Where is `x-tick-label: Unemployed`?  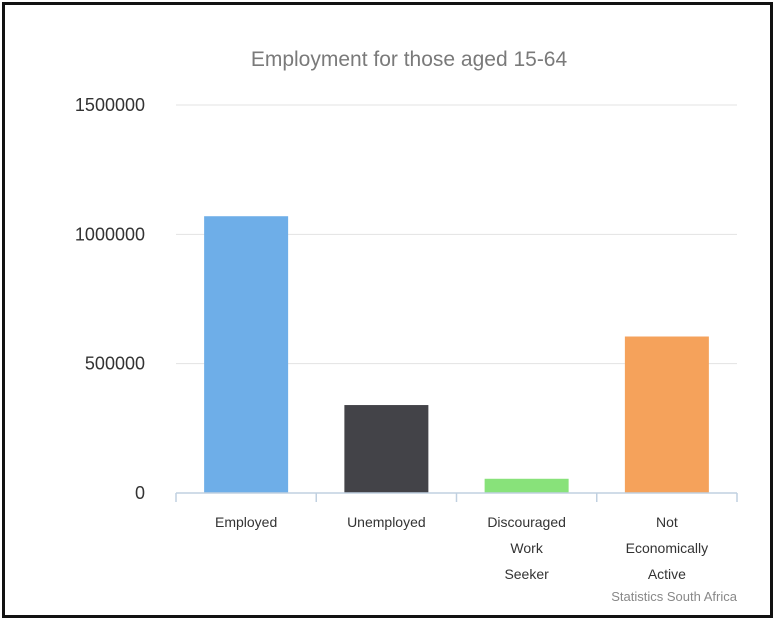
x-tick-label: Unemployed is located at coordinates (386, 522).